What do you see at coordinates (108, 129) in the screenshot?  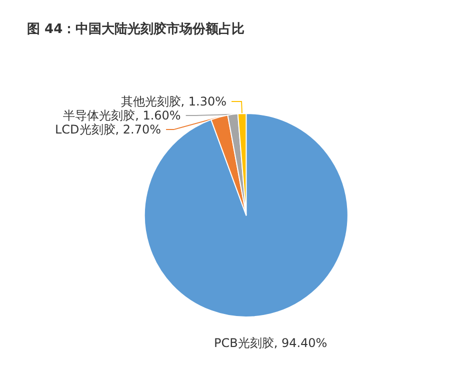 I see `slice-label: LCD光刻胶, 2.70%` at bounding box center [108, 129].